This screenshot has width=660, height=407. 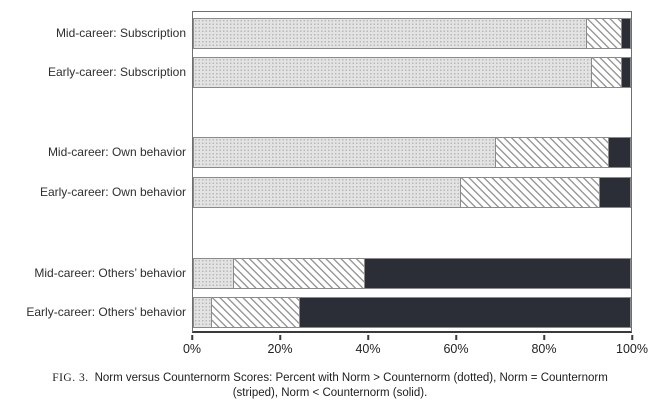 I want to click on y-axis-label: Early-career: Subscription, so click(x=116, y=72).